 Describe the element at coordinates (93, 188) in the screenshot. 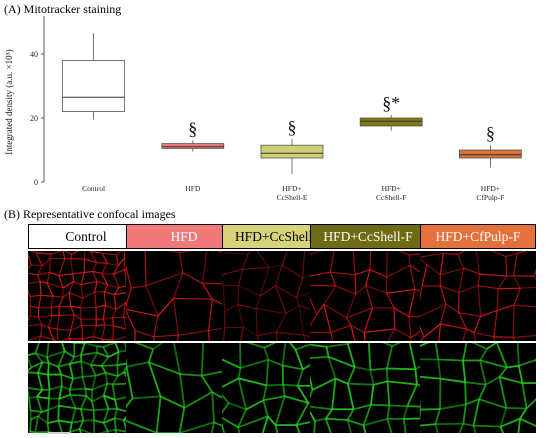

I see `x-tick-label: Control` at that location.